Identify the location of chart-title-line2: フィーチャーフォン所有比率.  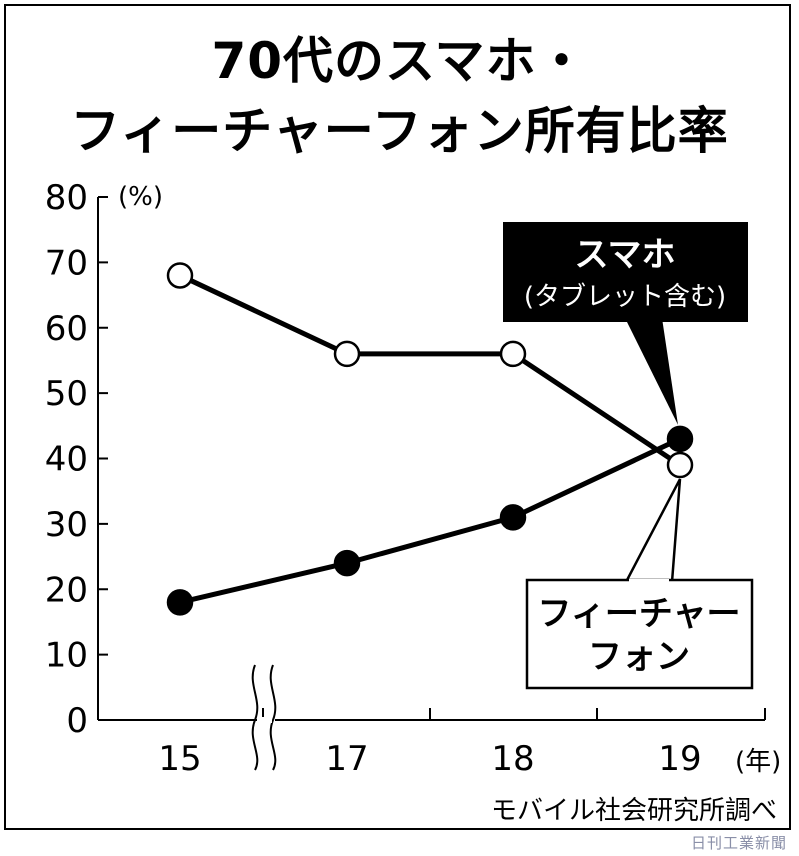
(399, 131).